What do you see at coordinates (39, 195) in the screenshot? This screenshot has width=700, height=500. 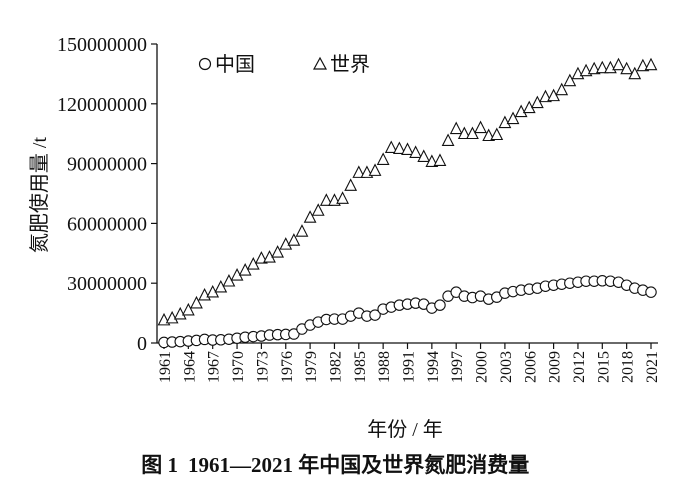 I see `y-axis-title: 氮肥使用量 /t` at bounding box center [39, 195].